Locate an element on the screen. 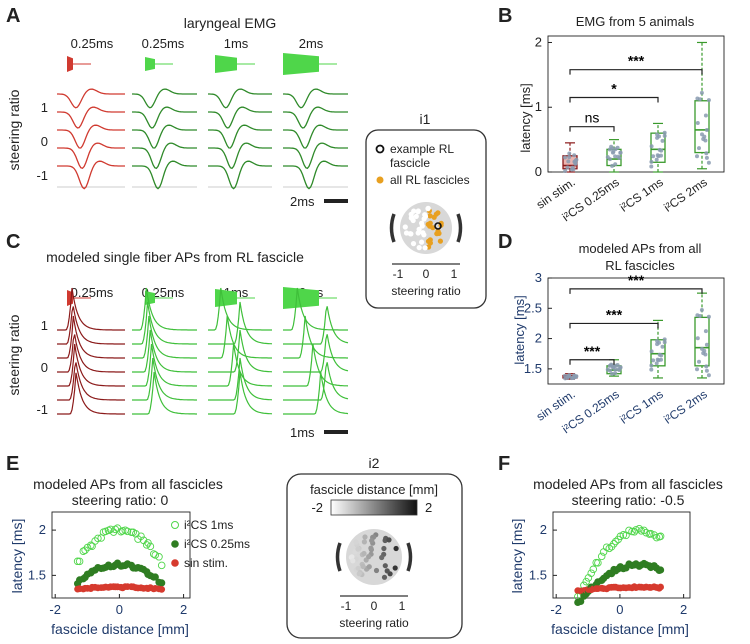 Image resolution: width=750 pixels, height=644 pixels. inset-i2-nerve is located at coordinates (374, 557).